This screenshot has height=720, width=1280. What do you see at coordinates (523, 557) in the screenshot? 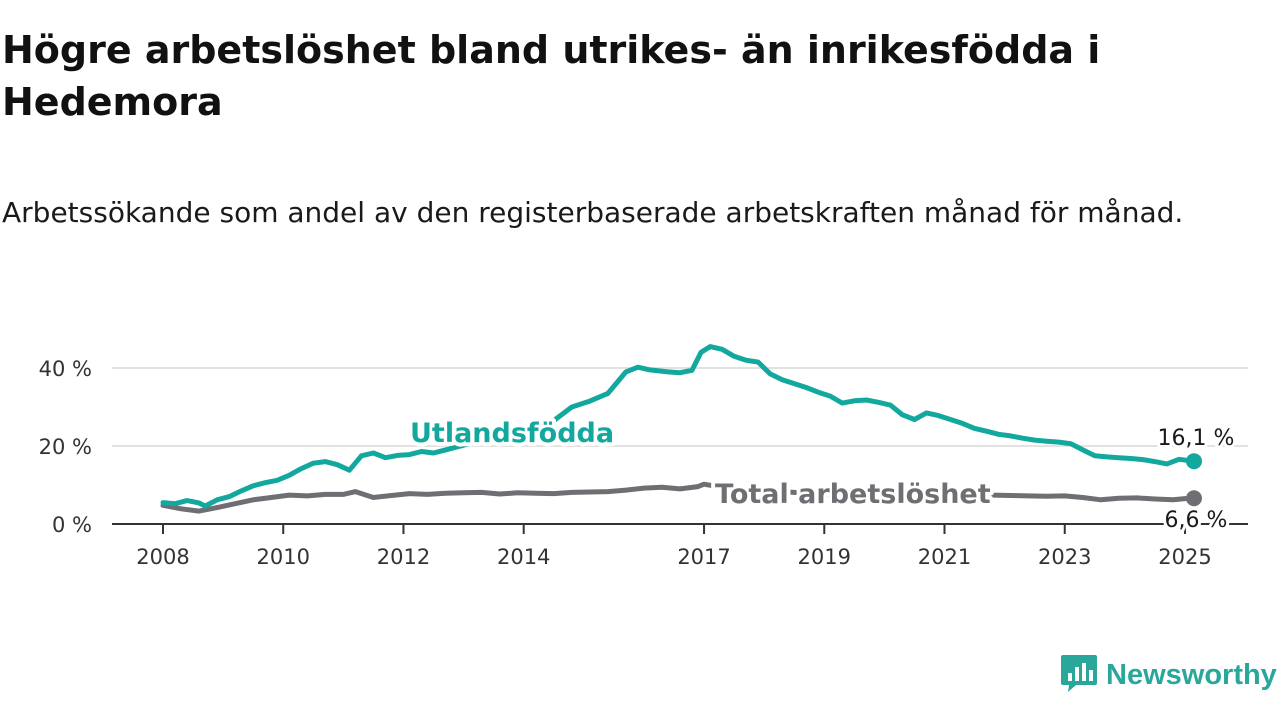
I see `x-tick-label: 2014` at bounding box center [523, 557].